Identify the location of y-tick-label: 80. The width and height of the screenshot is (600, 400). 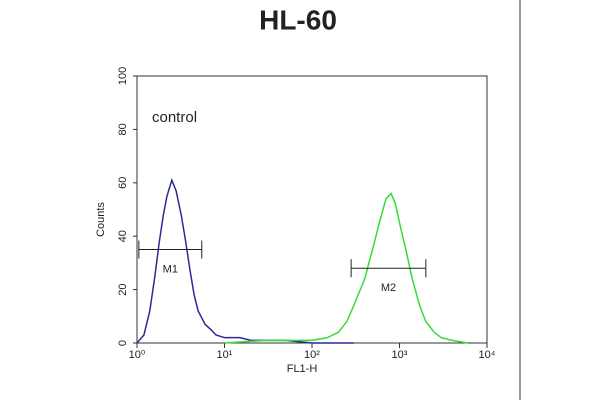
(123, 129).